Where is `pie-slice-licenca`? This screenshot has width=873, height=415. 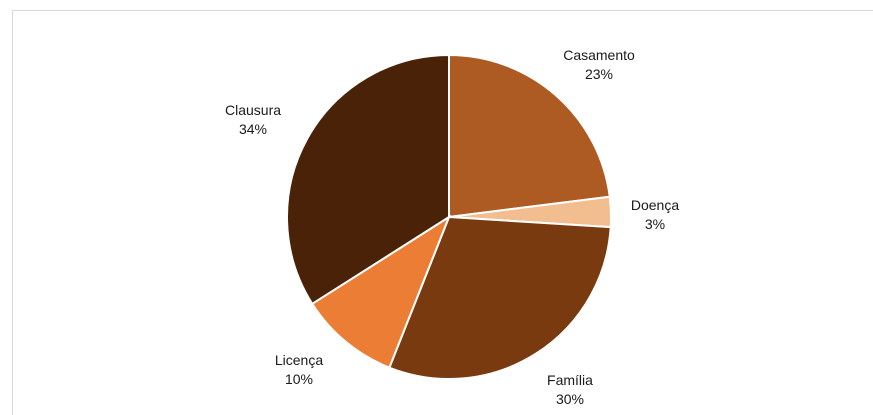 pie-slice-licenca is located at coordinates (381, 291).